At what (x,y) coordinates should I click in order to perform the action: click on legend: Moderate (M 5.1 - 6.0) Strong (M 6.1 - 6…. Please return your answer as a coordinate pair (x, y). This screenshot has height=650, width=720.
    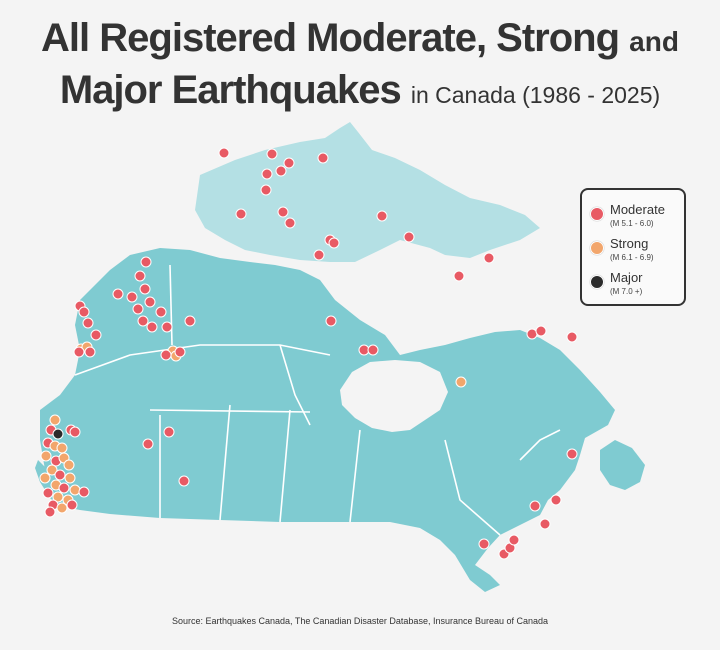
    Looking at the image, I should click on (633, 247).